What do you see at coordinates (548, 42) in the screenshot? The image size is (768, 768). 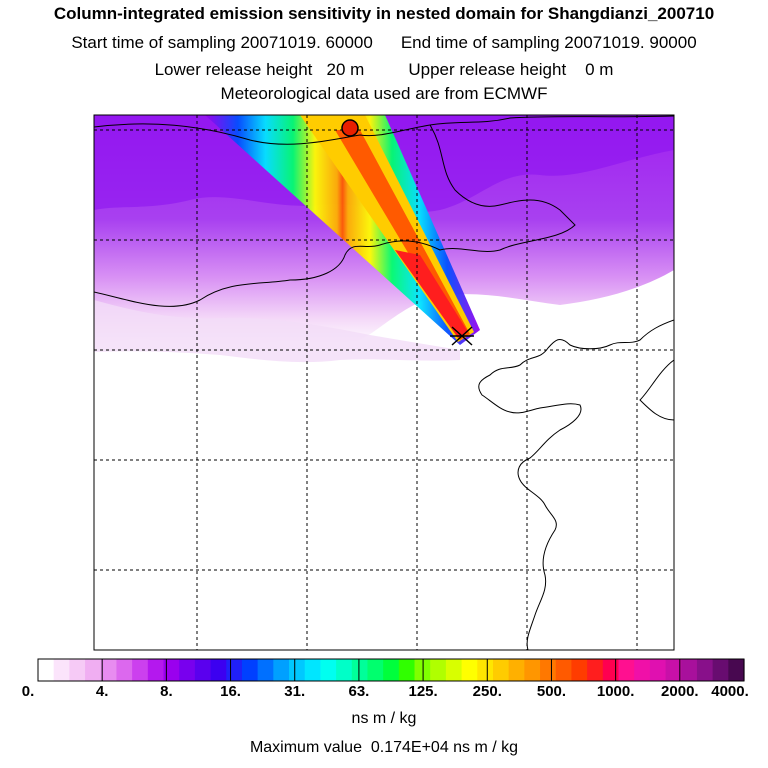 I see `end-time-label: End time of sampling 20071019. 90000` at bounding box center [548, 42].